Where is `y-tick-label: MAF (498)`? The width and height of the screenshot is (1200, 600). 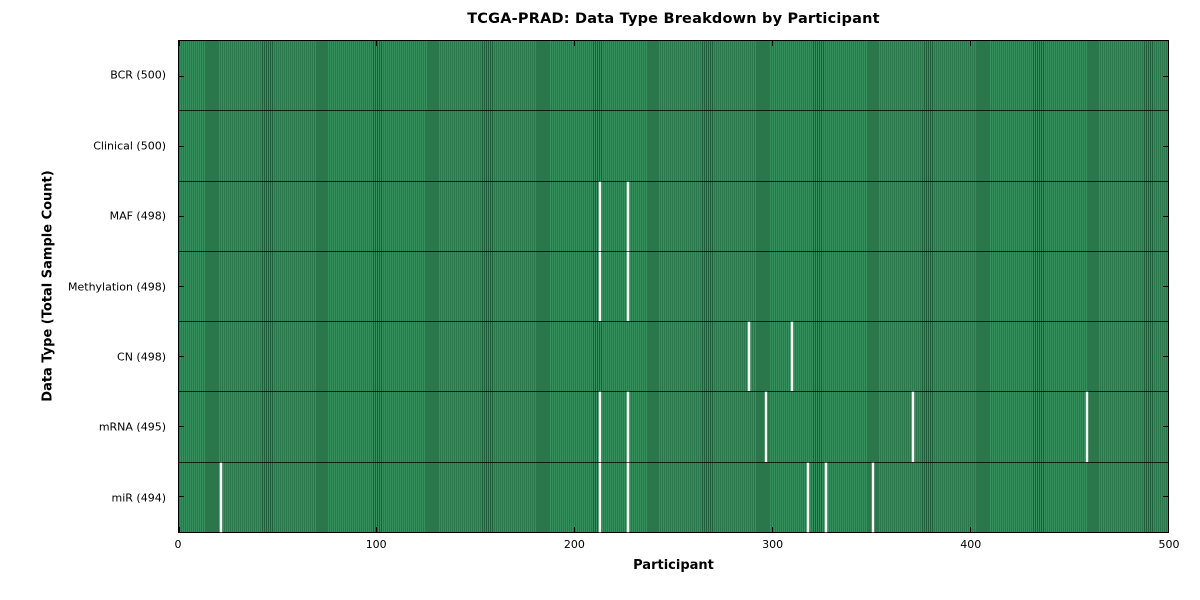
y-tick-label: MAF (498) is located at coordinates (137, 216).